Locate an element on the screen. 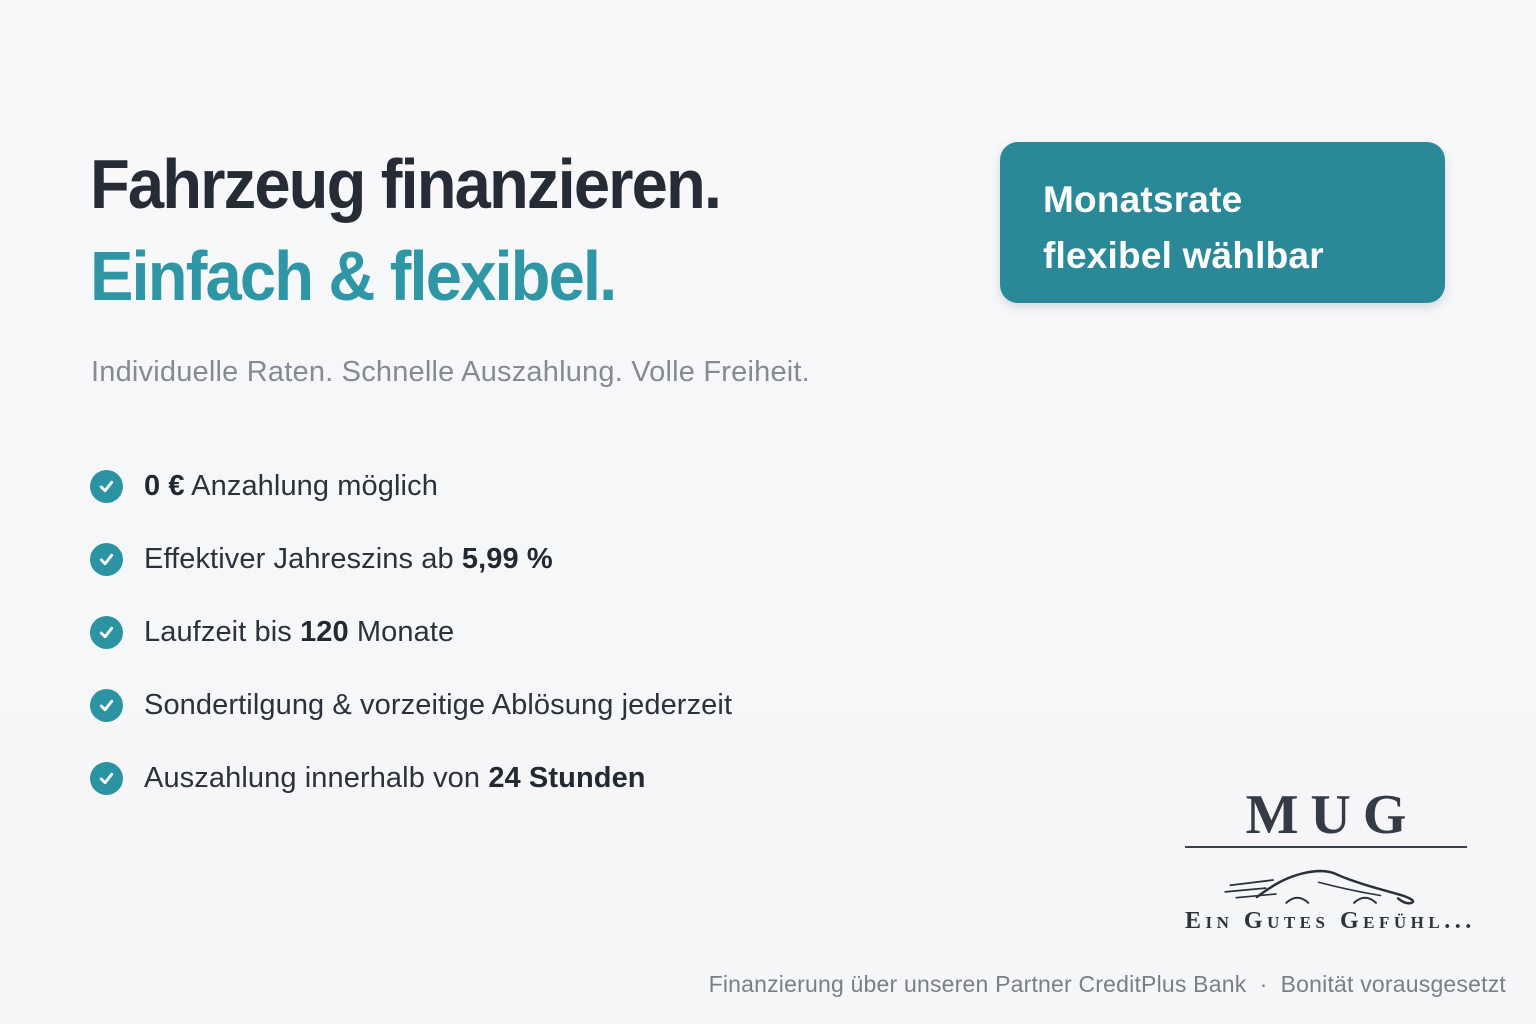  list-item-text: Laufzeit bis 120 Monate is located at coordinates (299, 632).